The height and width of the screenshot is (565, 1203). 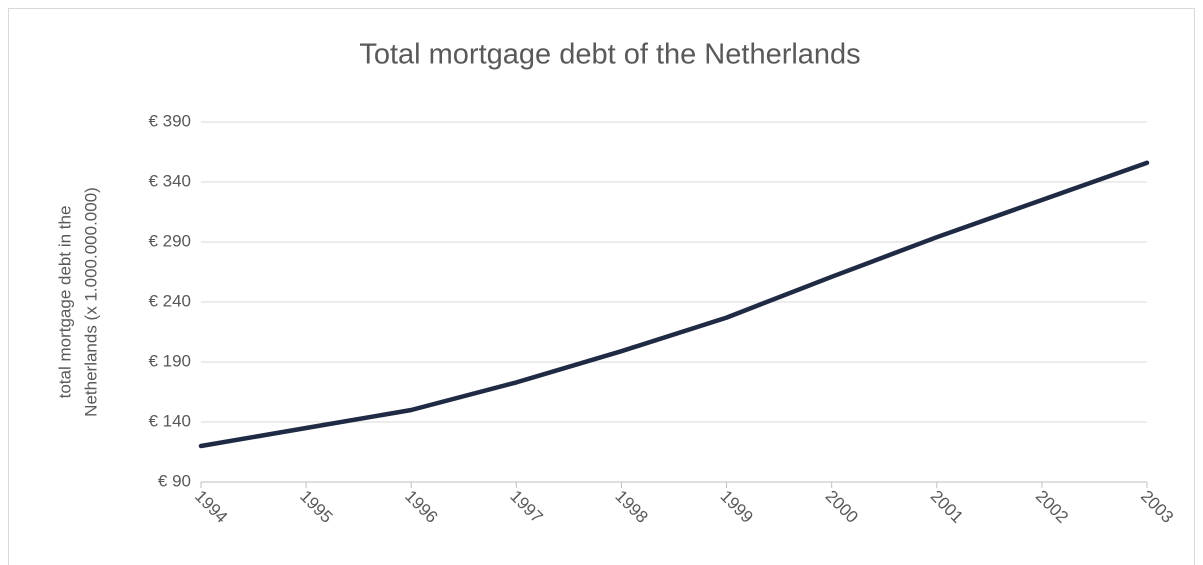 I want to click on y-tick-label: € 240, so click(x=169, y=300).